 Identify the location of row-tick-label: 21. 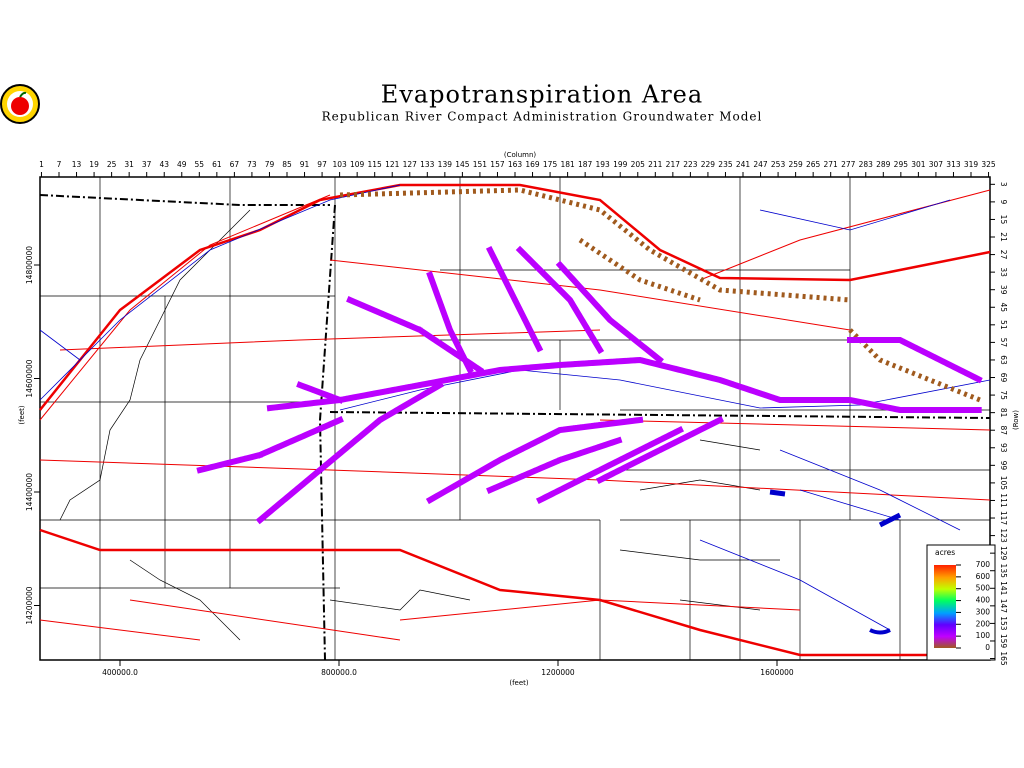
(1003, 237).